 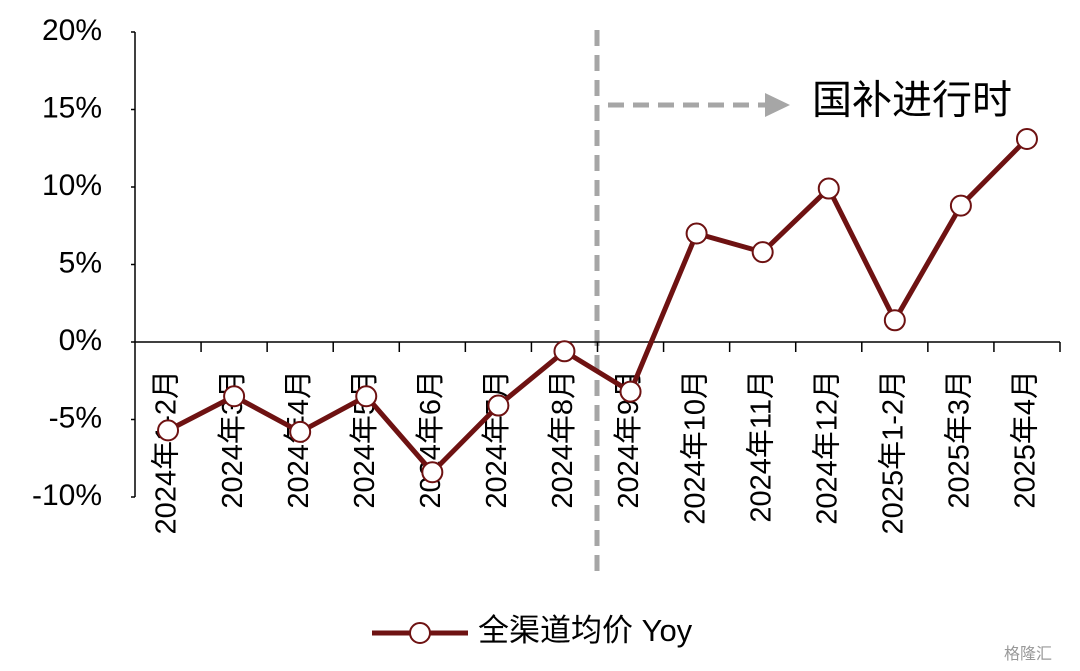 I want to click on x-tick-label: 2024年1-2月, so click(x=166, y=452).